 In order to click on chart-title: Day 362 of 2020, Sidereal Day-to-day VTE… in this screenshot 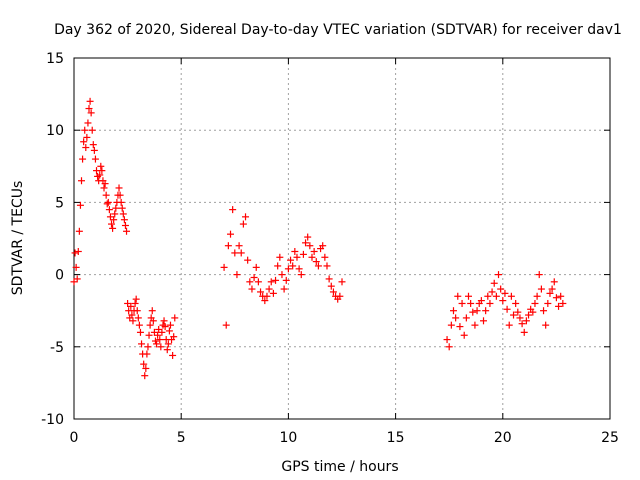, I will do `click(338, 30)`.